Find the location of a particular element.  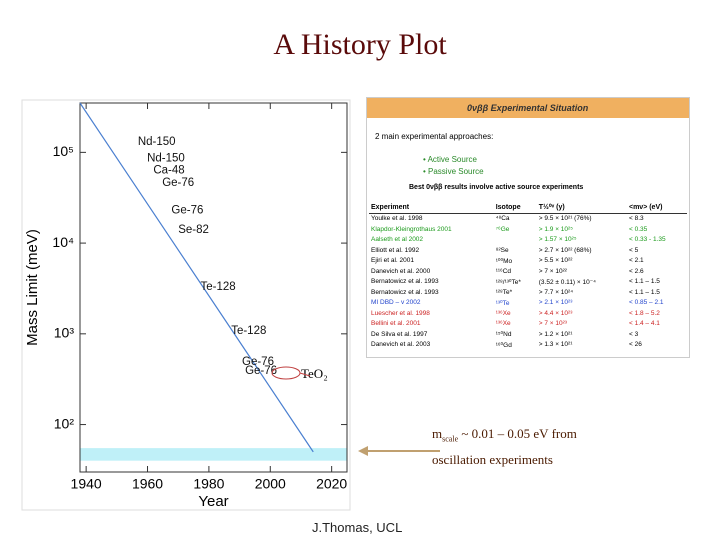

table-cell: Ejiri et al. 2001 is located at coordinates (392, 261).